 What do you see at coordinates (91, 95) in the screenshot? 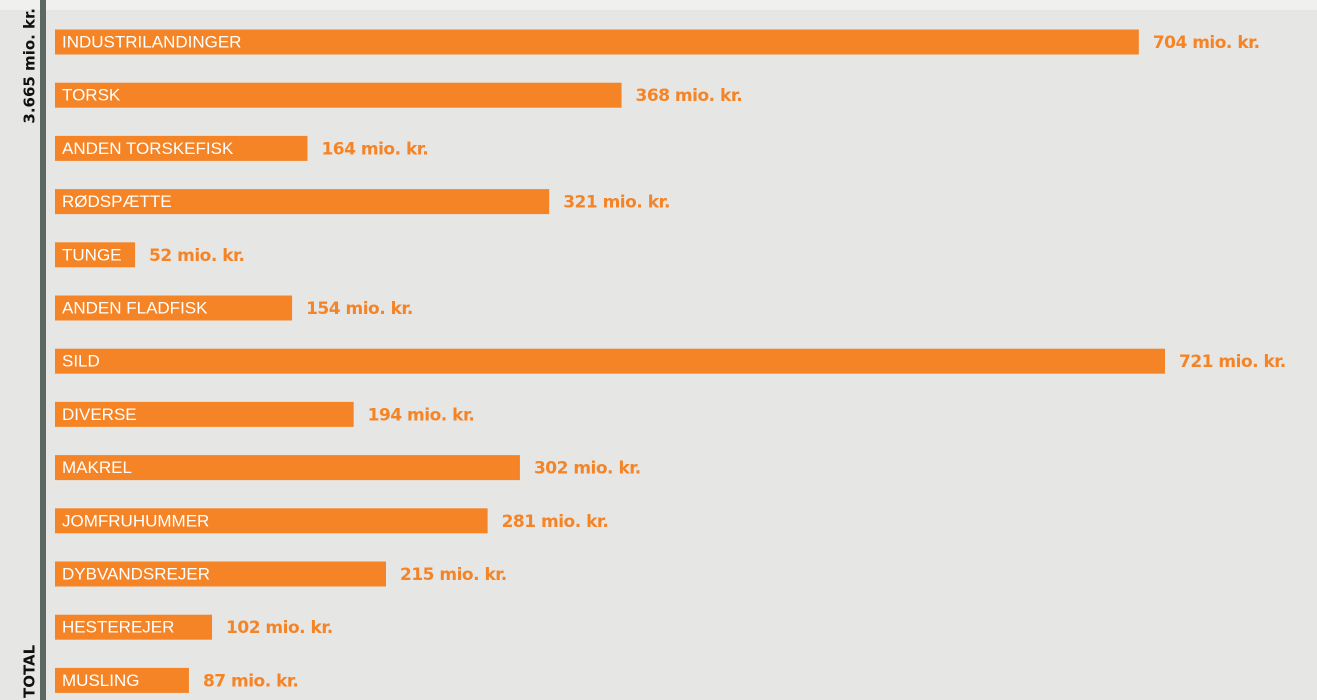
I see `category-label: TORSK` at bounding box center [91, 95].